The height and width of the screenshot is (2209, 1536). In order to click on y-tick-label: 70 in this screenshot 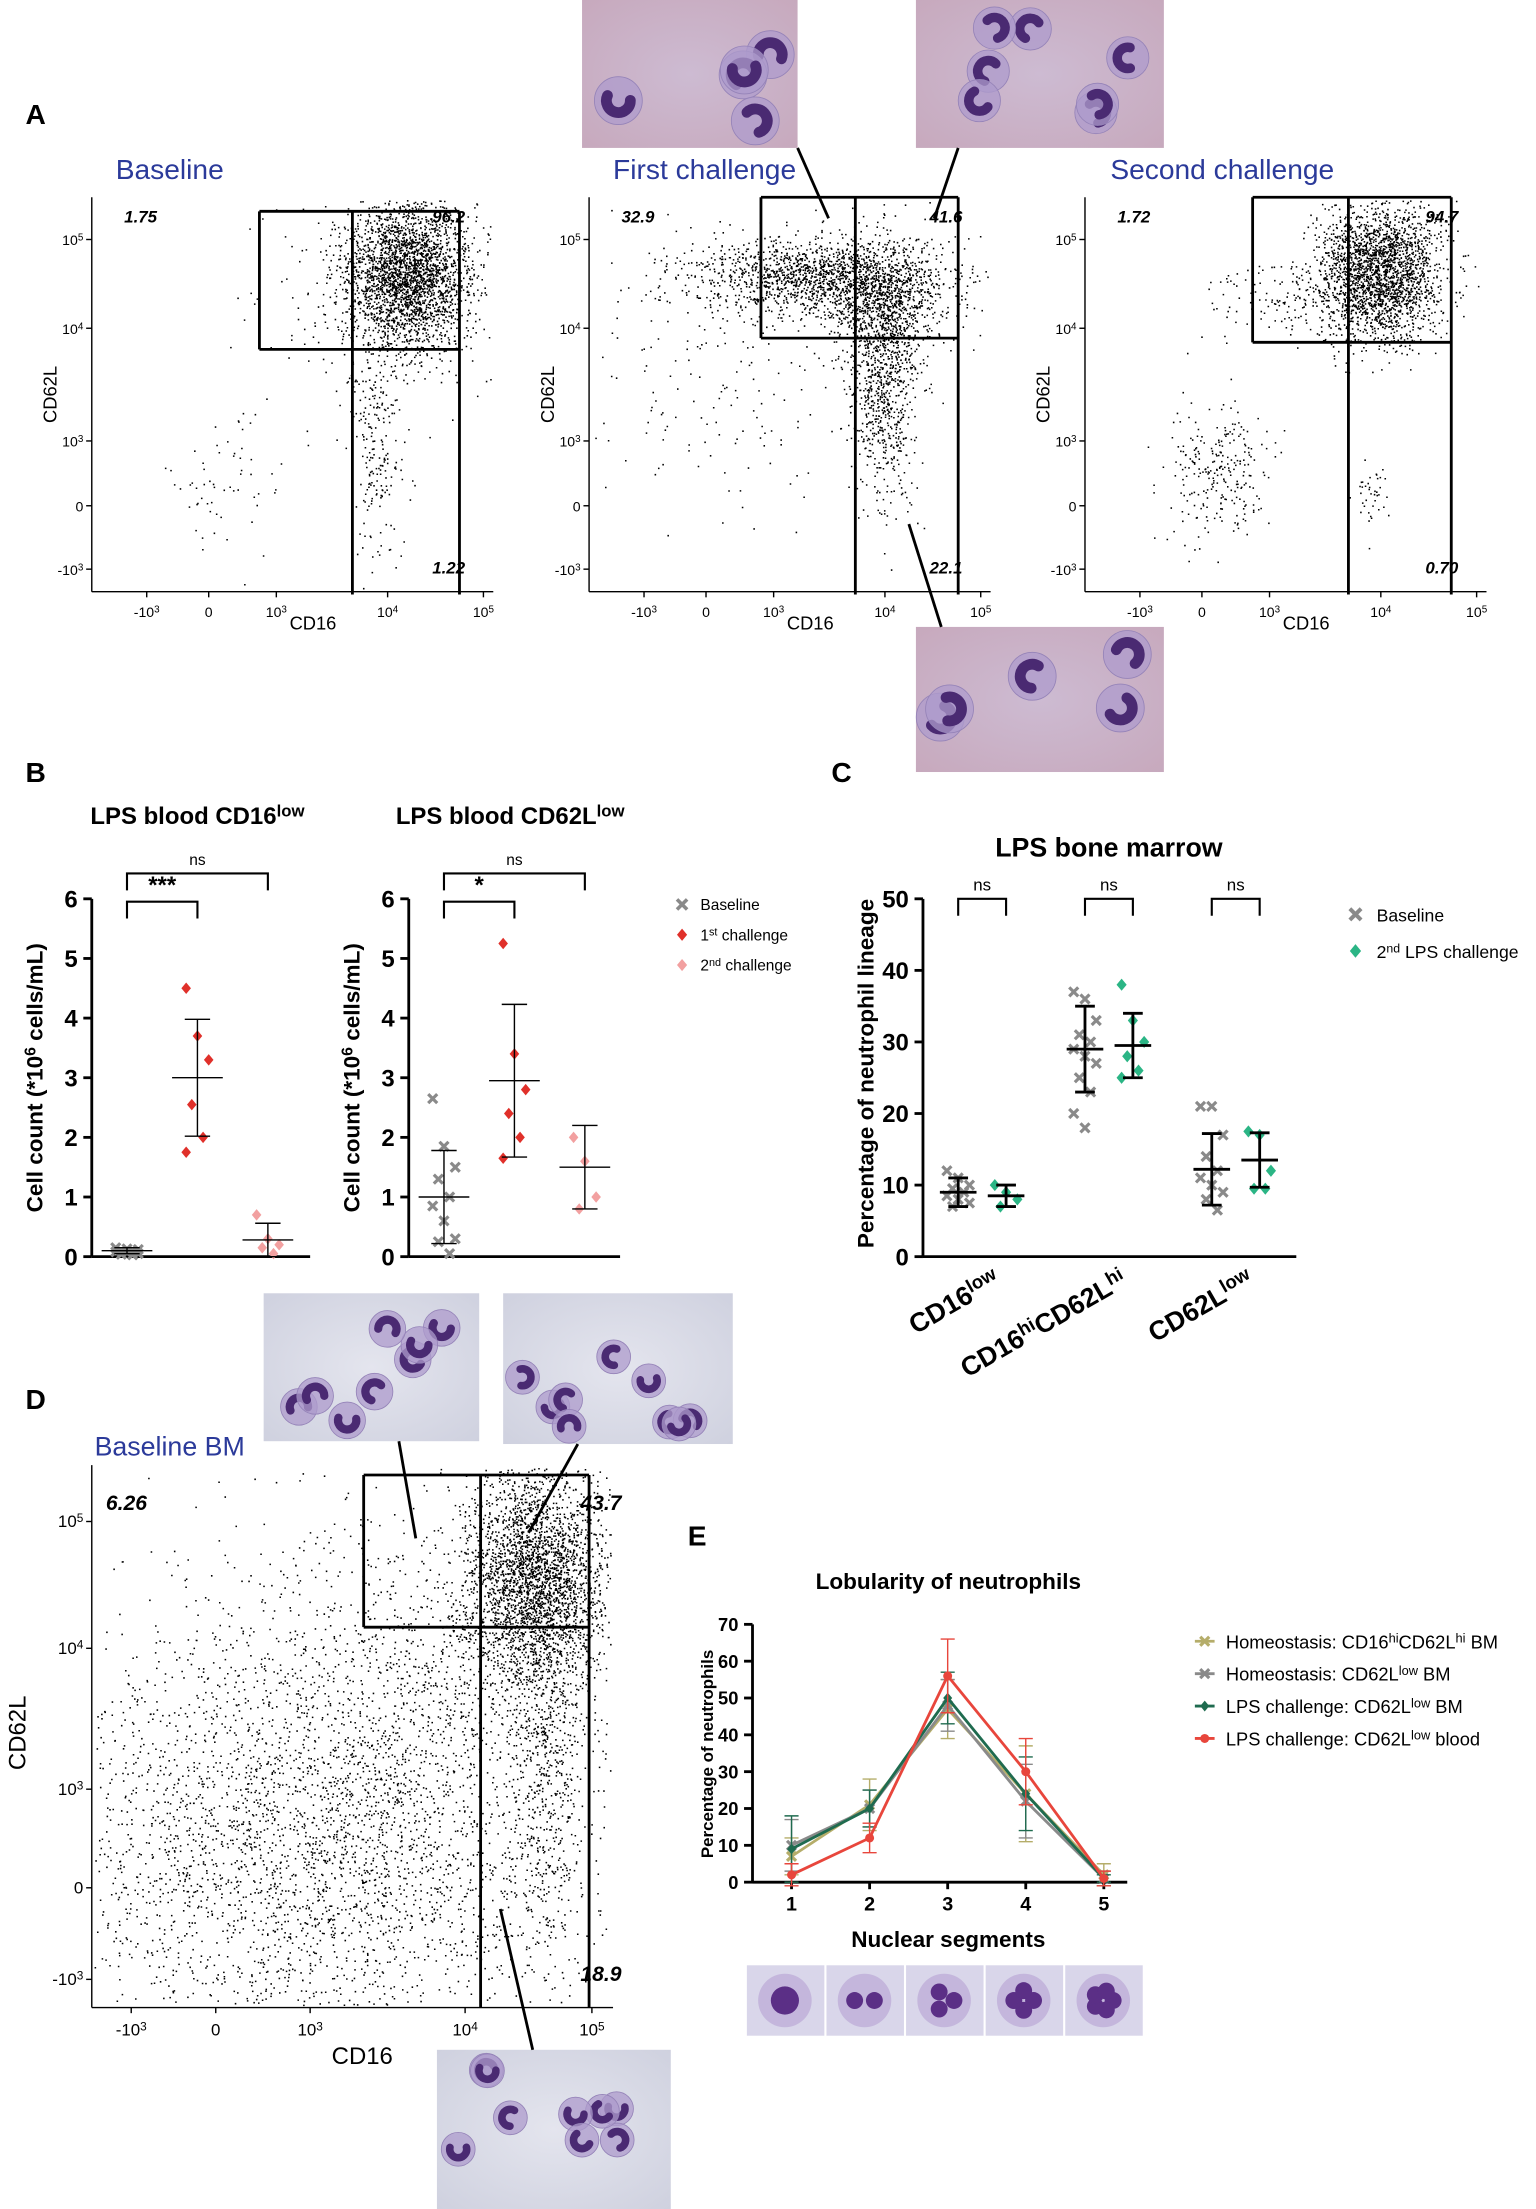, I will do `click(728, 1624)`.